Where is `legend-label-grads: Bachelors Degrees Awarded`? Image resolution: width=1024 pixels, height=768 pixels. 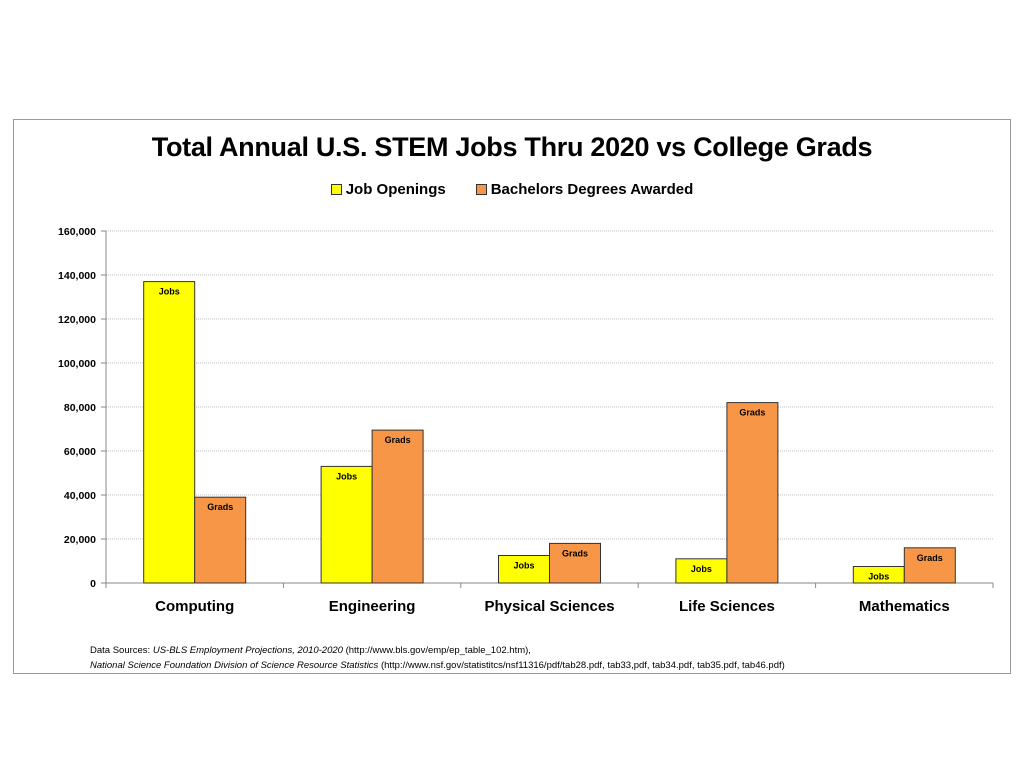
legend-label-grads: Bachelors Degrees Awarded is located at coordinates (592, 189).